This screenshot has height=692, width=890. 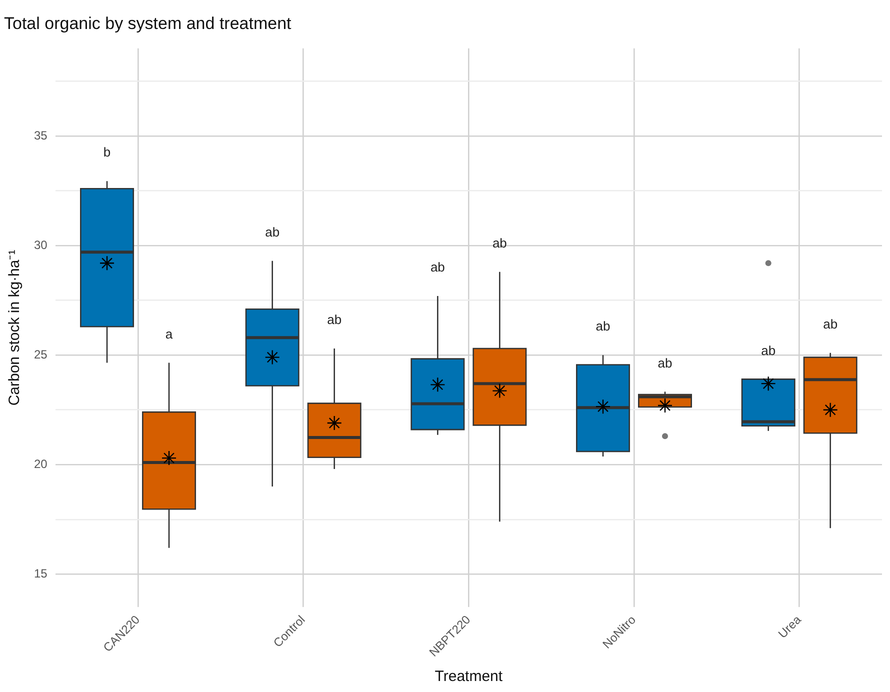 What do you see at coordinates (41, 135) in the screenshot?
I see `y-tick-label: 35` at bounding box center [41, 135].